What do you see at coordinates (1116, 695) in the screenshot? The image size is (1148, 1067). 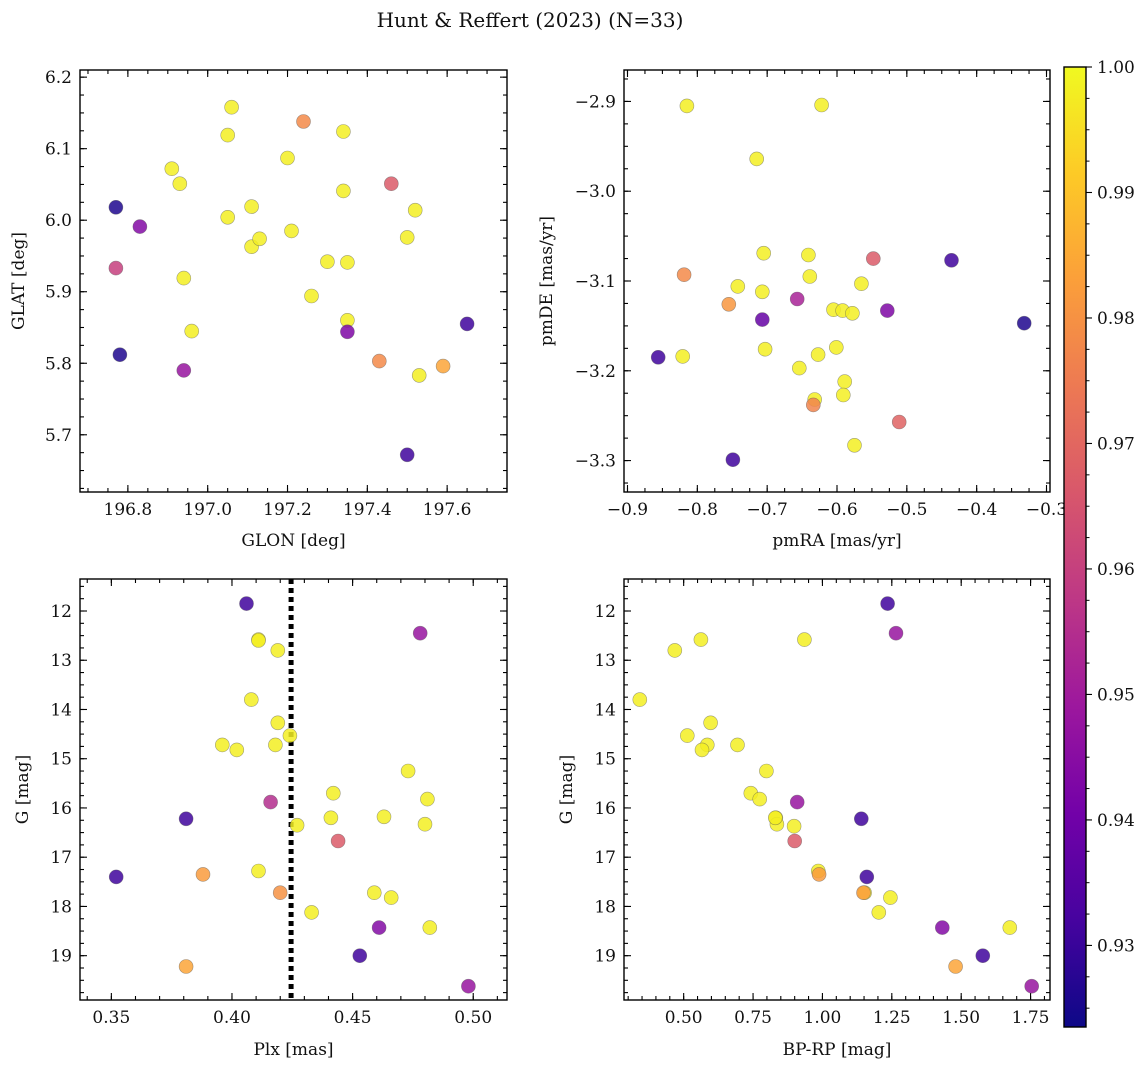 I see `colorbar-tick-label: 0.95` at bounding box center [1116, 695].